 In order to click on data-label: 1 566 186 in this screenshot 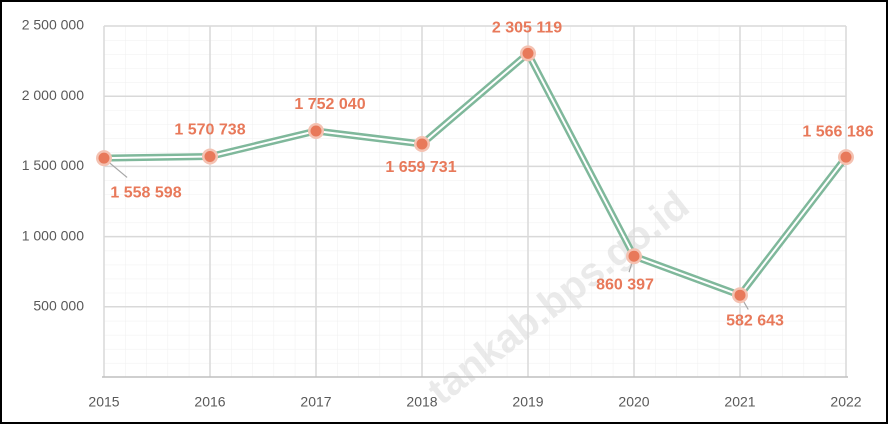, I will do `click(837, 131)`.